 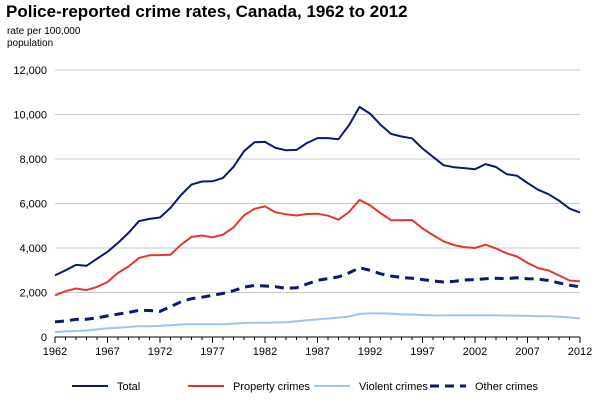 I want to click on legend-label-other-crimes: Other crimes, so click(x=506, y=387).